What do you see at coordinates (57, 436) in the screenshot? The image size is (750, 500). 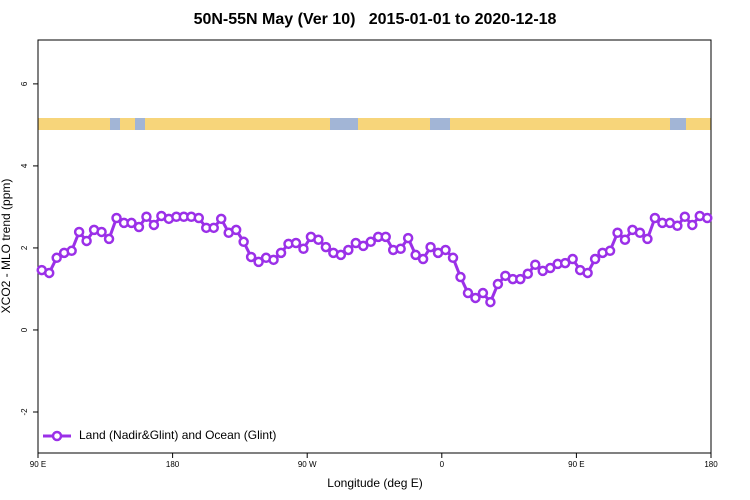 I see `legend-marker` at bounding box center [57, 436].